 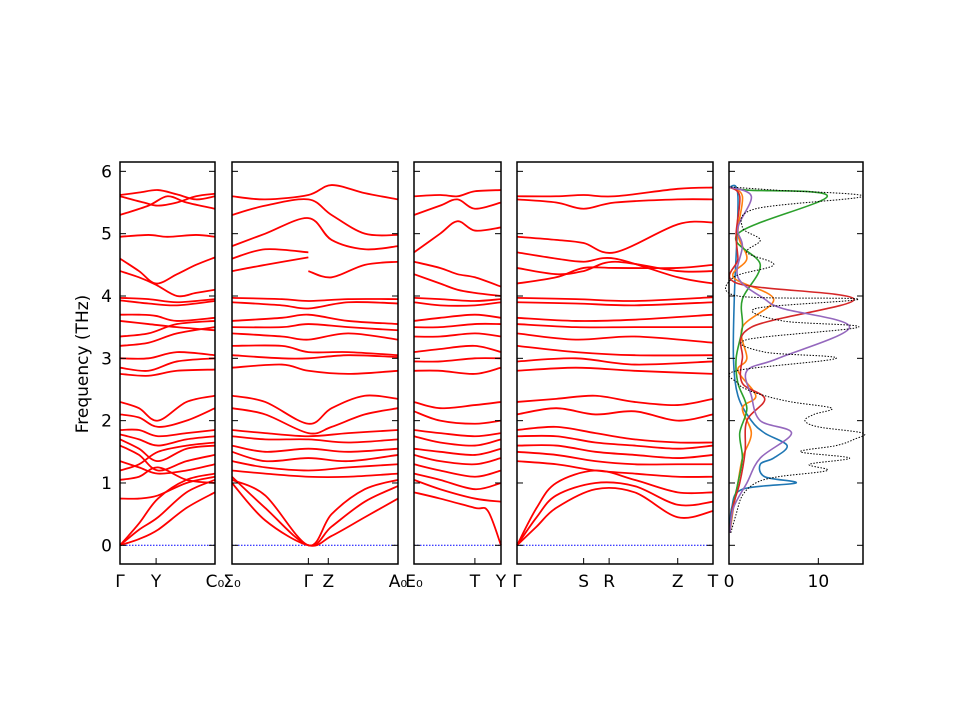 What do you see at coordinates (83, 364) in the screenshot?
I see `y-axis-label: Frequency (THz)` at bounding box center [83, 364].